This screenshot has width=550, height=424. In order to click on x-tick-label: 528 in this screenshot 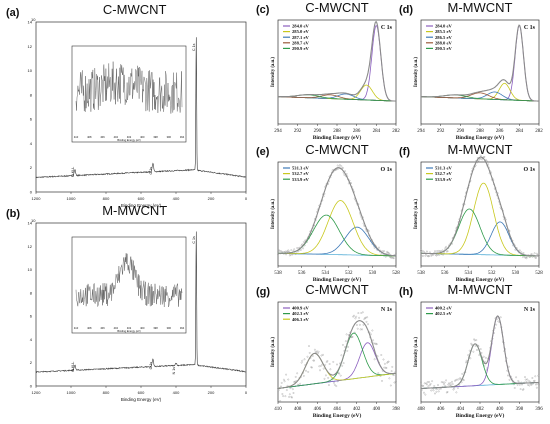, I will do `click(396, 273)`.